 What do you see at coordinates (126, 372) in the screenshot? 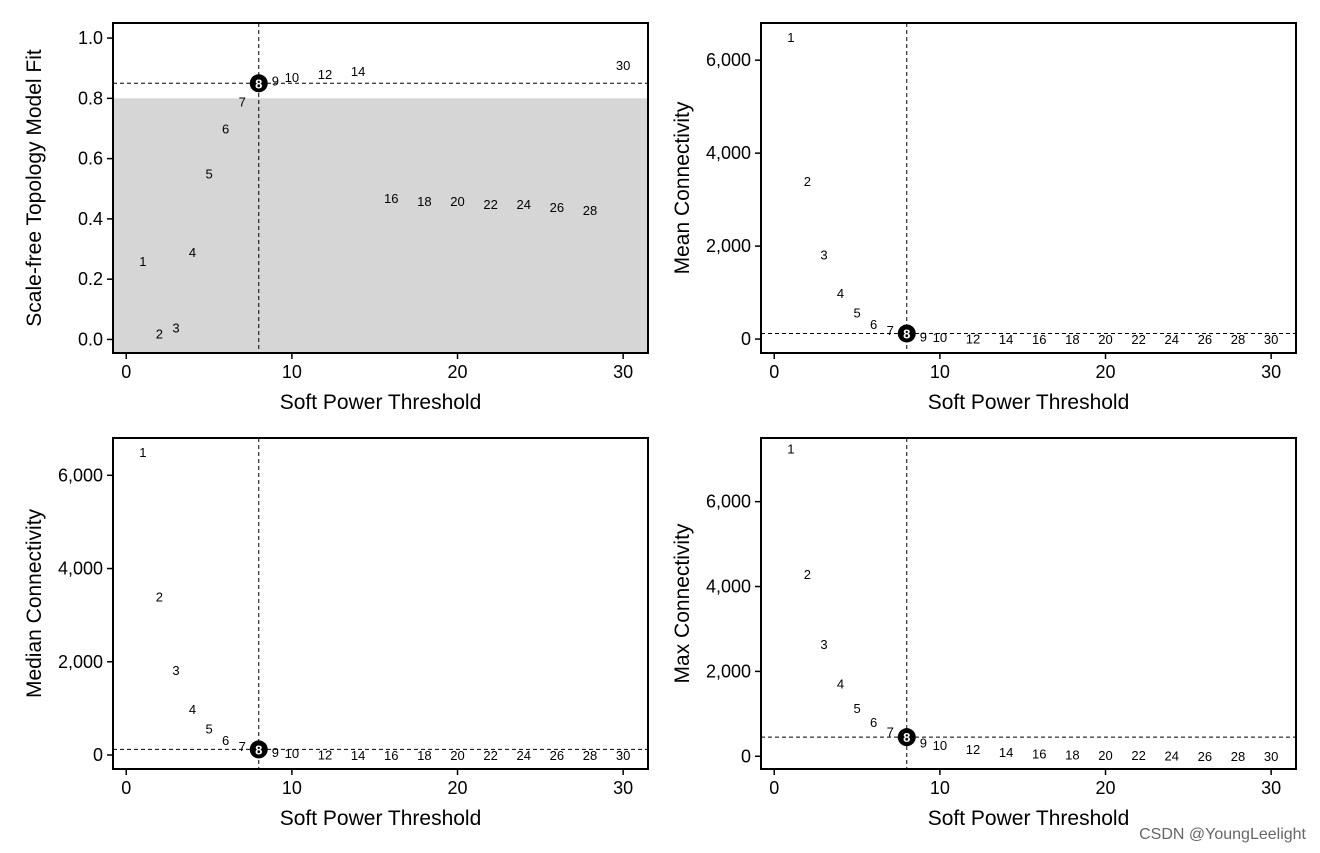
I see `fit-xtick-label: 0` at bounding box center [126, 372].